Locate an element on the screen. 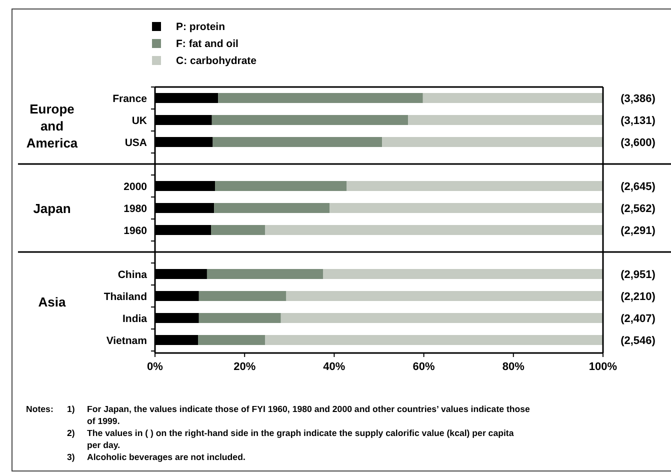  y-tick-label: China is located at coordinates (133, 275).